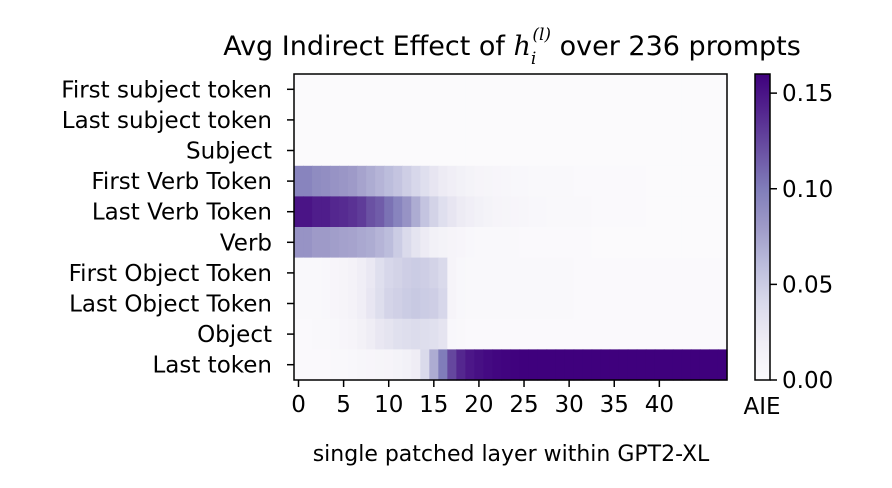 This screenshot has width=892, height=488. What do you see at coordinates (659, 405) in the screenshot?
I see `x-tick-label: 40` at bounding box center [659, 405].